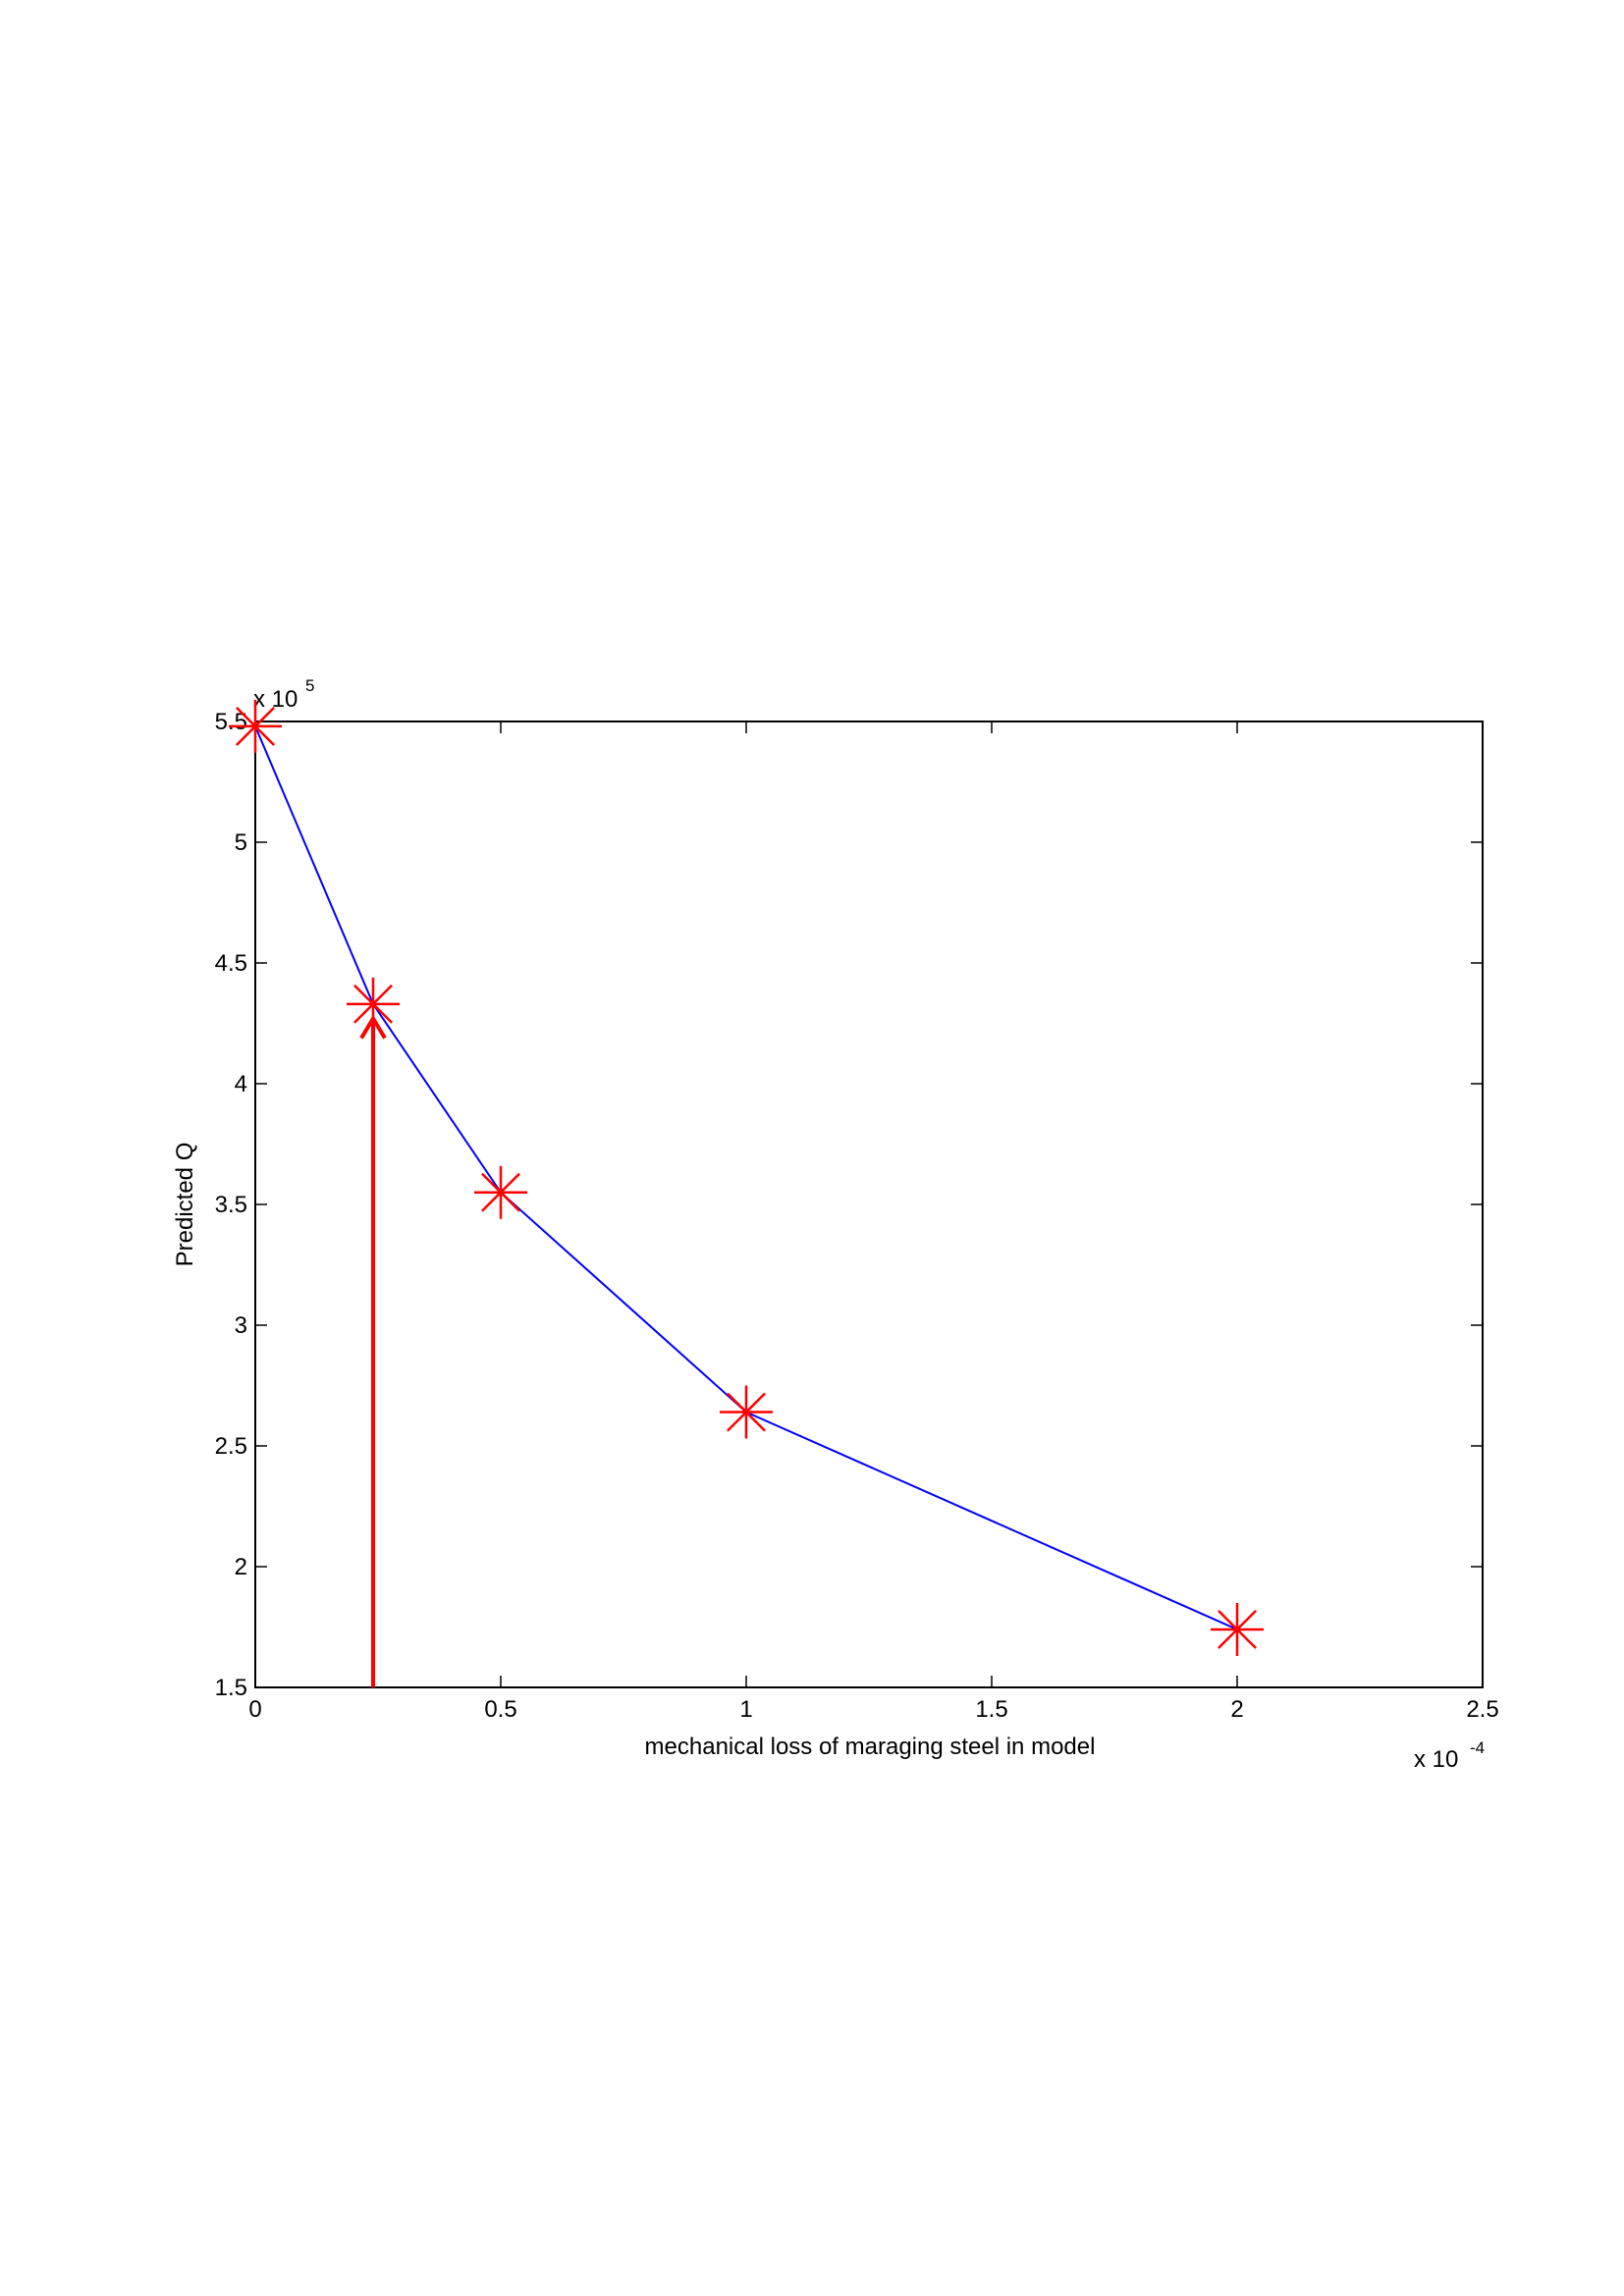 The width and height of the screenshot is (1624, 2296). What do you see at coordinates (1236, 1709) in the screenshot?
I see `x-tick-label: 2` at bounding box center [1236, 1709].